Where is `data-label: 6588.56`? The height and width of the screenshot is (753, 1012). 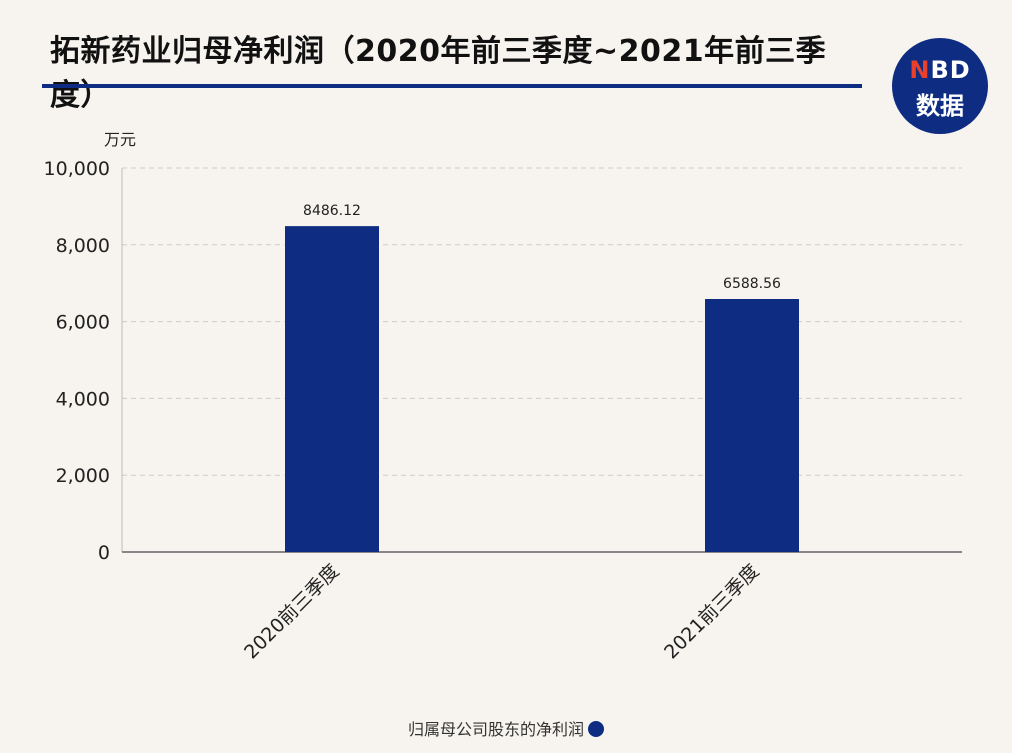
data-label: 6588.56 is located at coordinates (752, 284).